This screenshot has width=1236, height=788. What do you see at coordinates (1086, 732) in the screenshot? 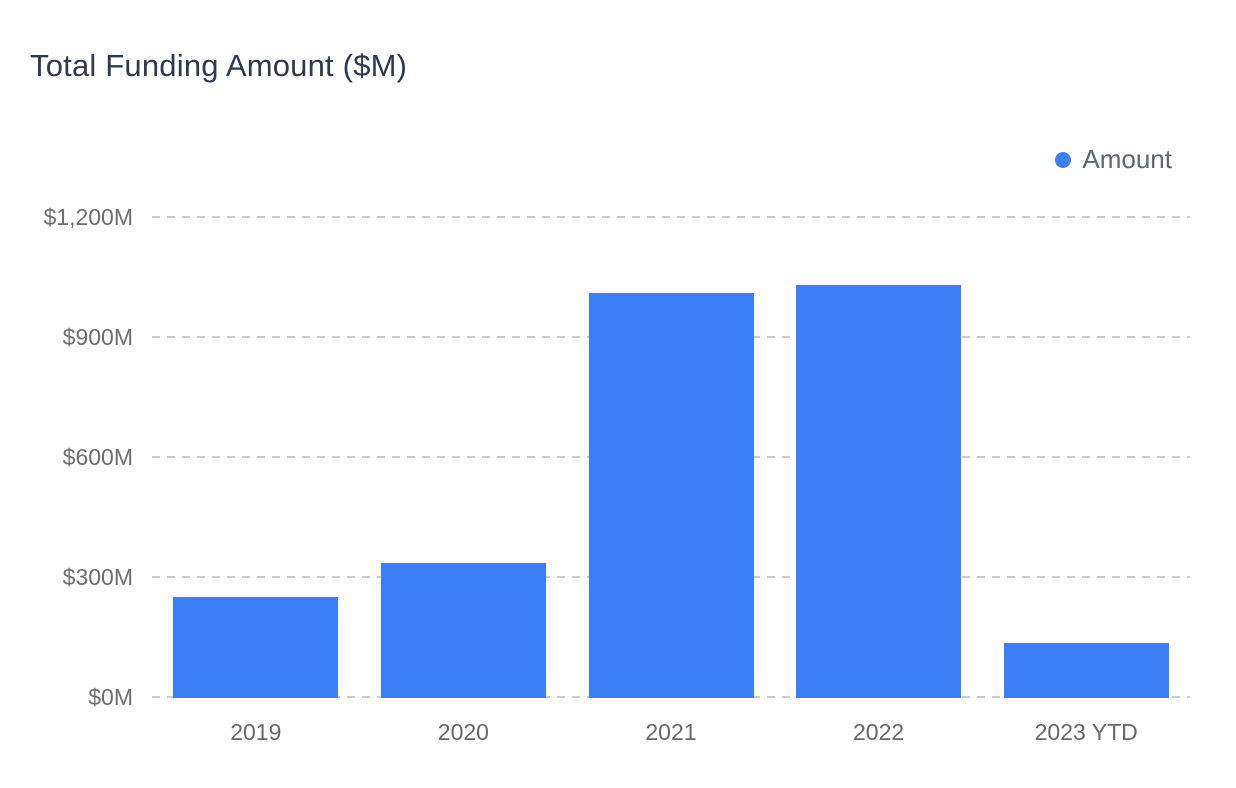
I see `x-axis-tick-label: 2023 YTD` at bounding box center [1086, 732].